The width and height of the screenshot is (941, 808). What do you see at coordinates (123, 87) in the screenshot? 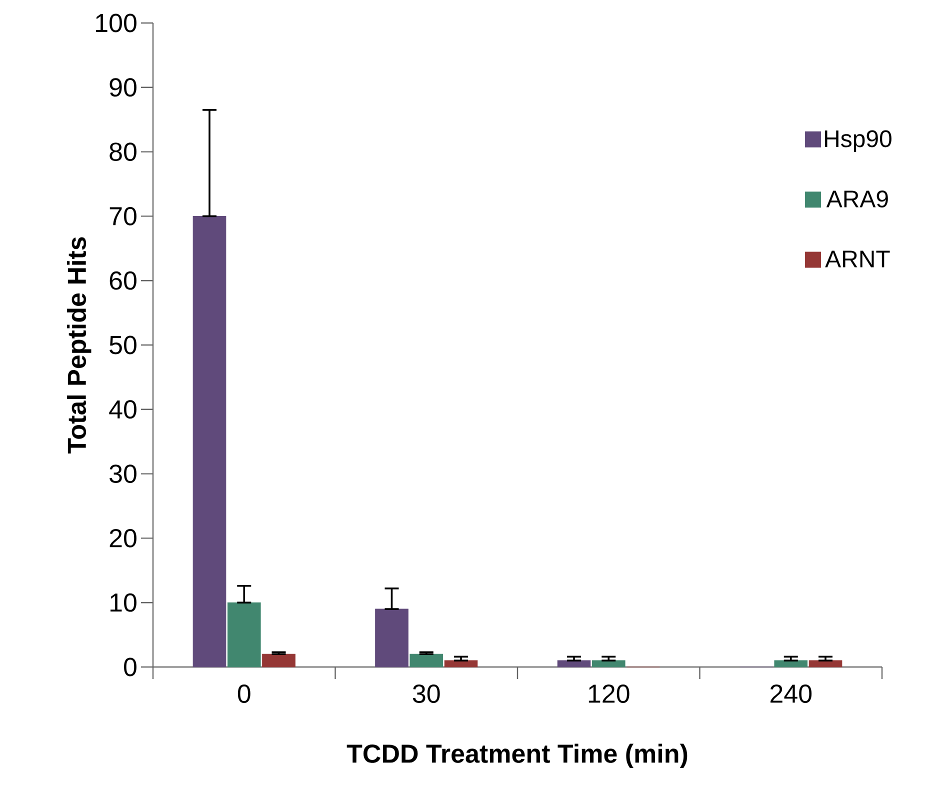
I see `y-tick-label: 90` at bounding box center [123, 87].